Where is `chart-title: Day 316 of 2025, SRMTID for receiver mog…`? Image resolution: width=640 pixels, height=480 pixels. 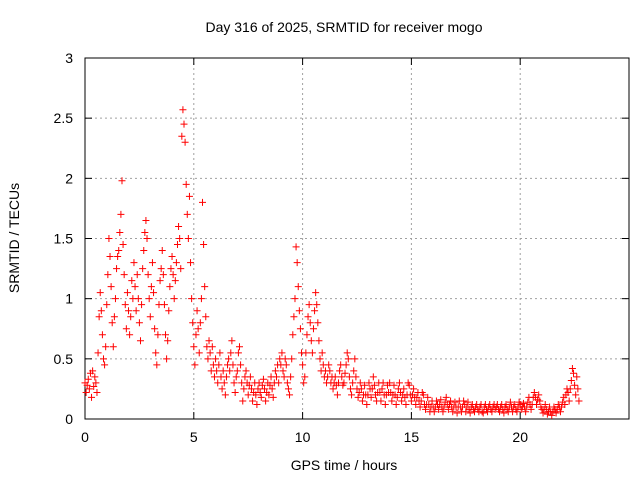
chart-title: Day 316 of 2025, SRMTID for receiver mog… is located at coordinates (343, 27).